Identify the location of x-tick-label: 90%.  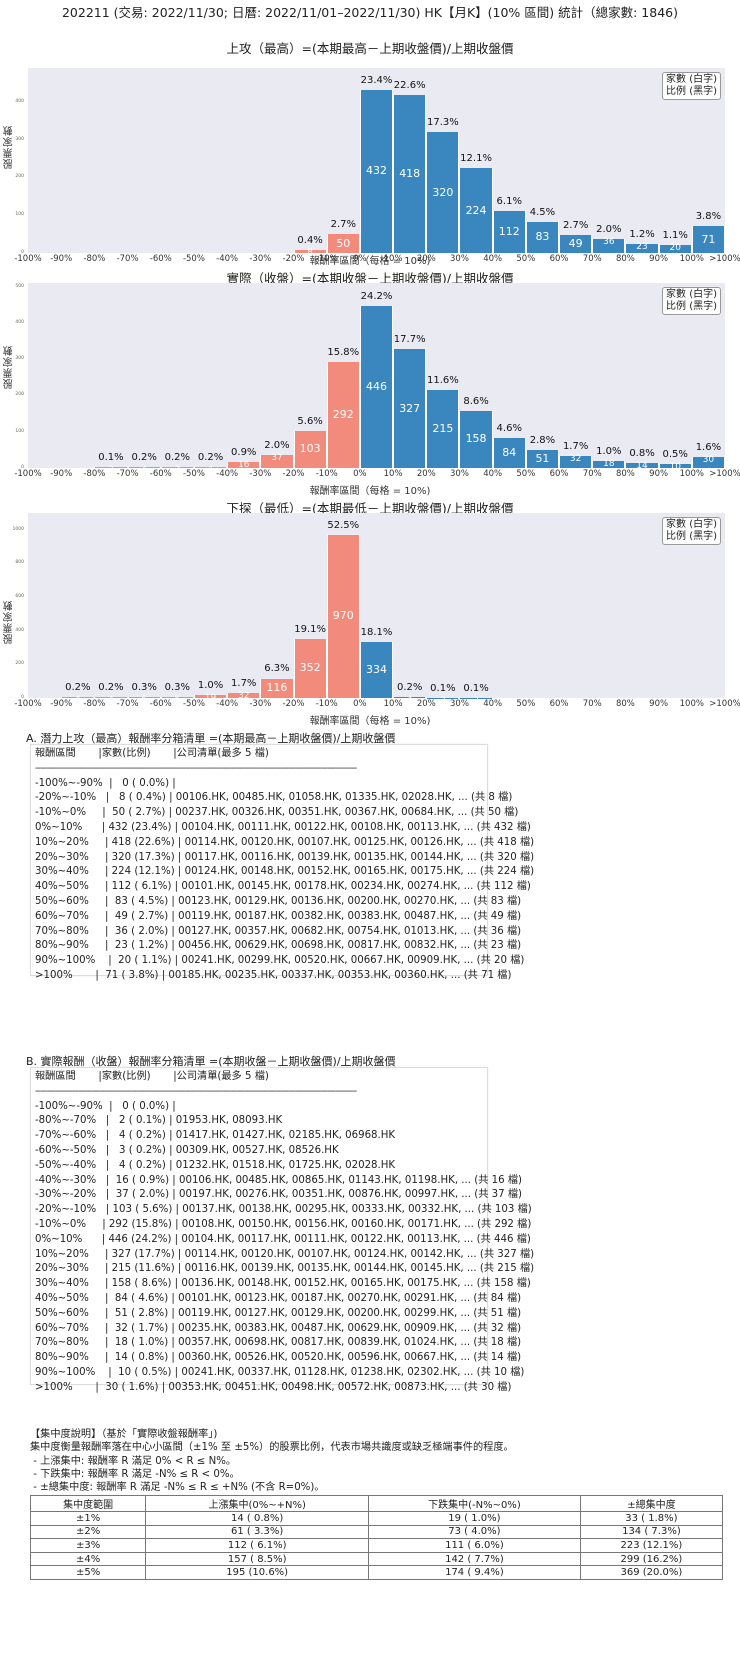
(659, 474).